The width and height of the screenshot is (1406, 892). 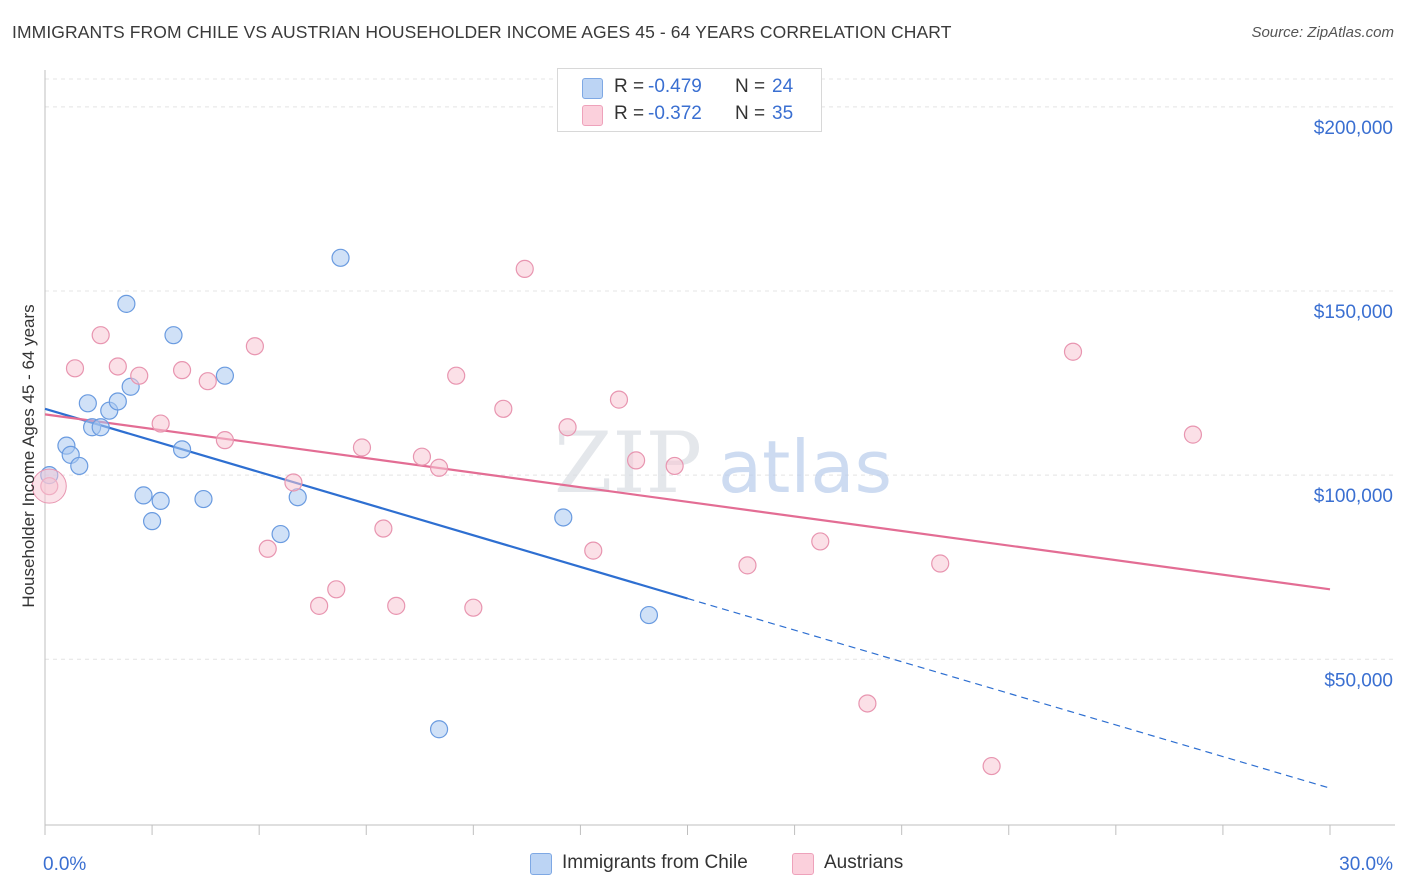 I want to click on series-label-chile: Immigrants from Chile, so click(x=655, y=862).